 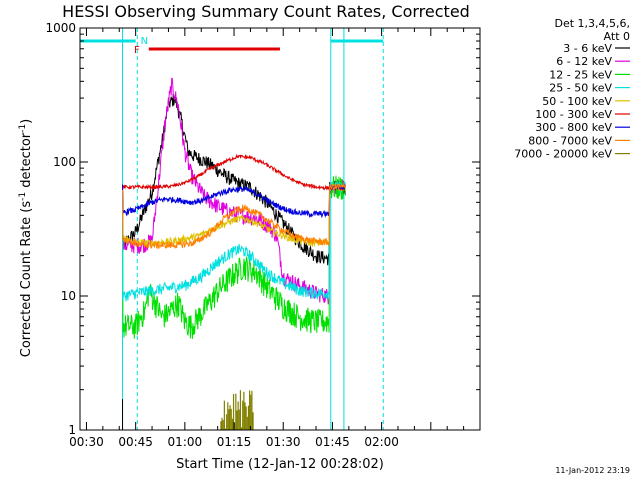 I want to click on flare-annotation: F, so click(x=137, y=50).